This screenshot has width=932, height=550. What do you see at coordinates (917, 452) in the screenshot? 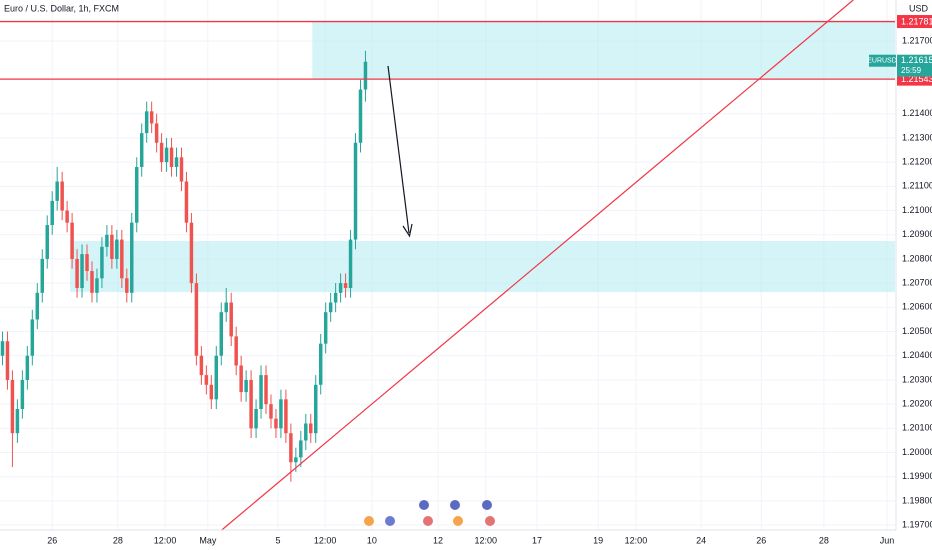
I see `y-tick-label: 1.20000` at bounding box center [917, 452].